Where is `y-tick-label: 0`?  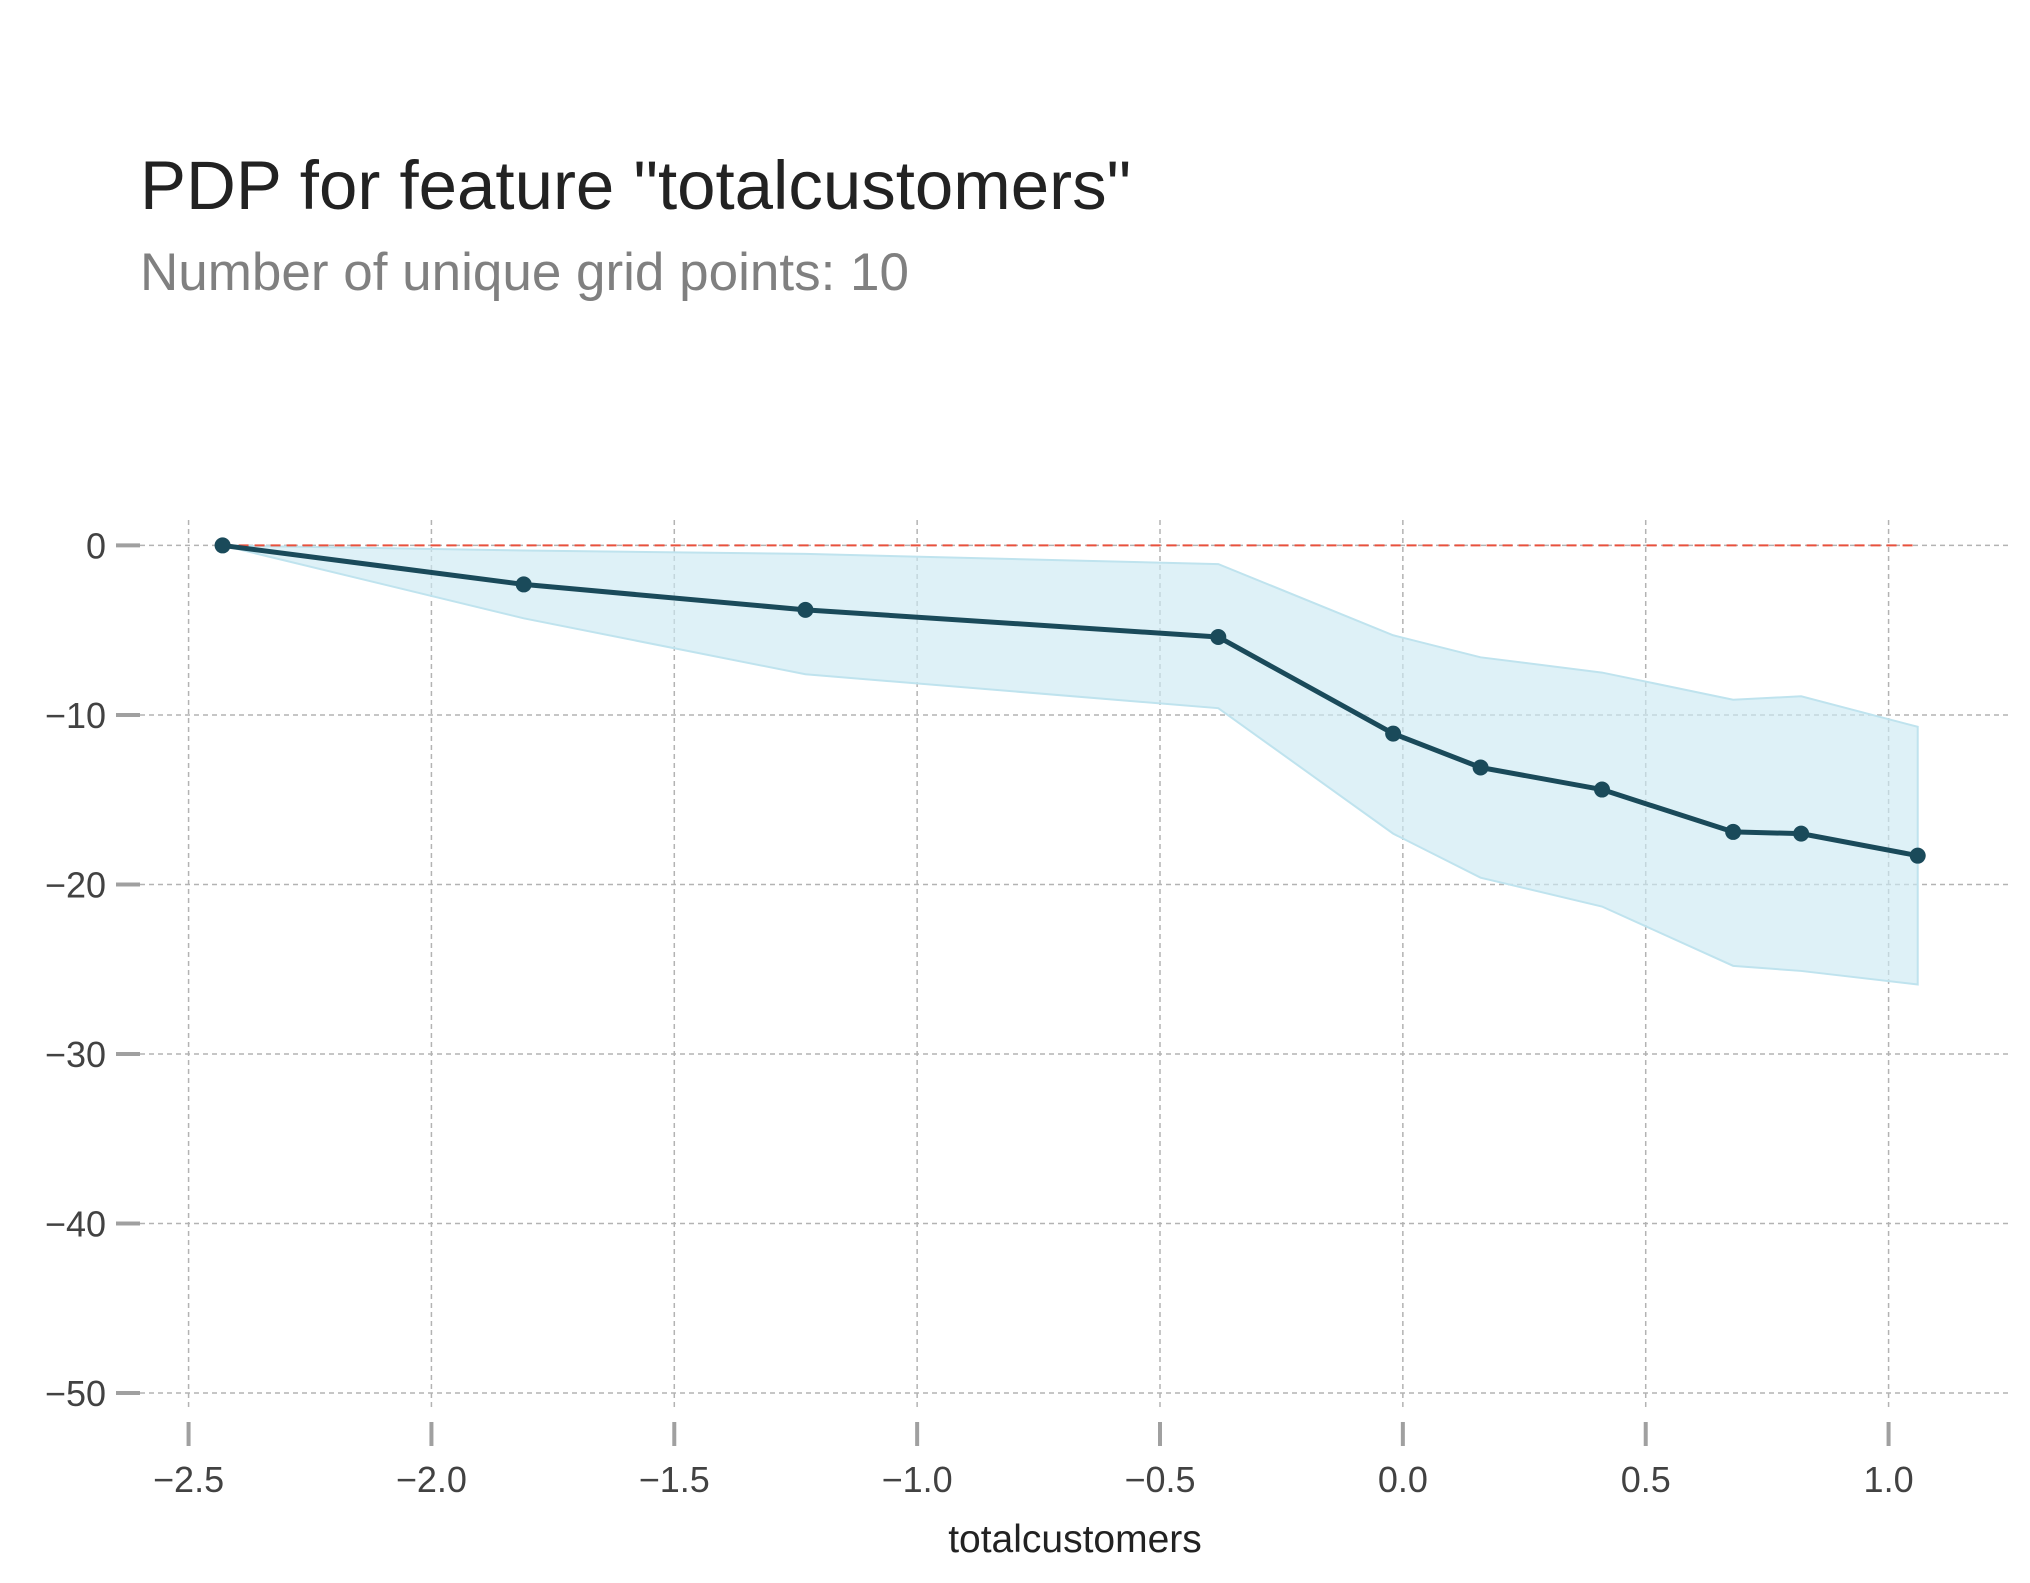
y-tick-label: 0 is located at coordinates (96, 545).